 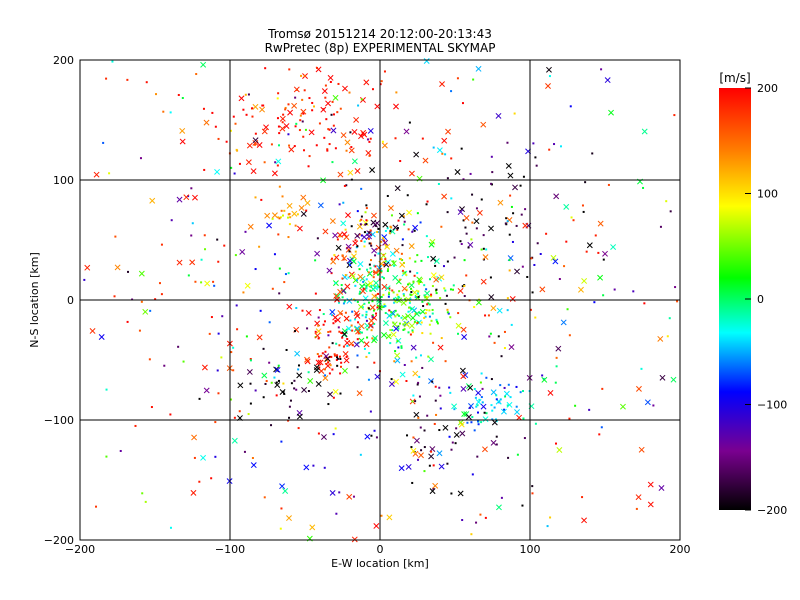 I want to click on y-tick-label: −200, so click(x=59, y=540).